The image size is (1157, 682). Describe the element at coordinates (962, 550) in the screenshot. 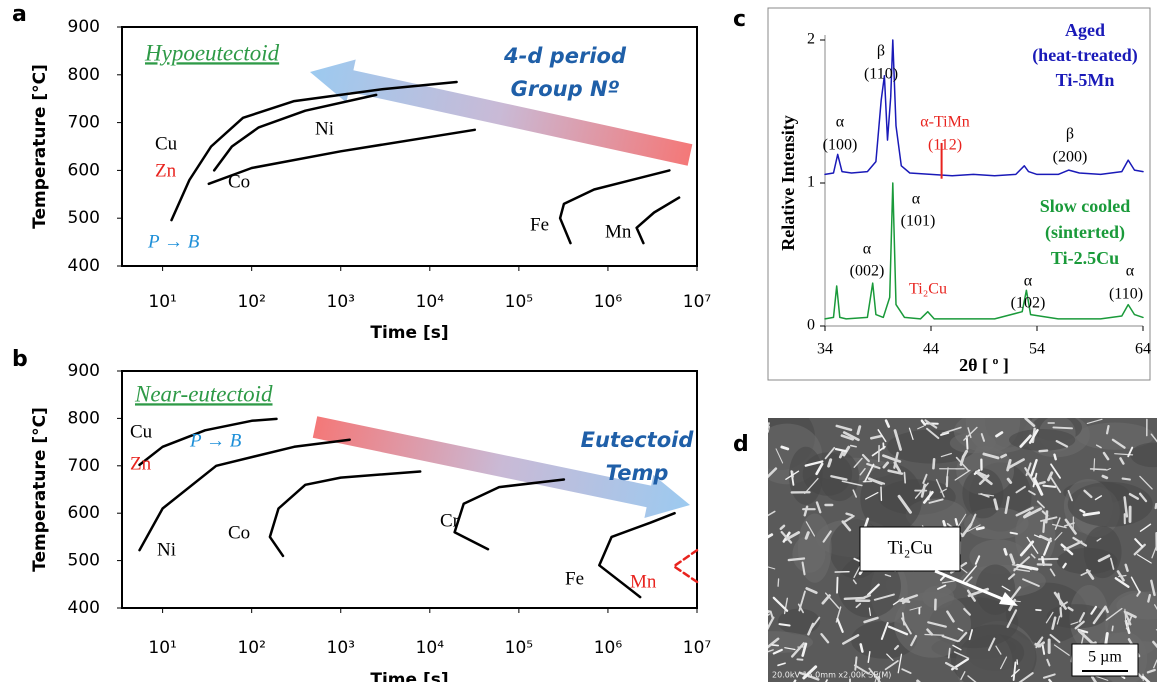

I see `micrograph: Ti₂Cu 5 µm 20.0kV 15.0mm x2.00k SE(M)` at that location.